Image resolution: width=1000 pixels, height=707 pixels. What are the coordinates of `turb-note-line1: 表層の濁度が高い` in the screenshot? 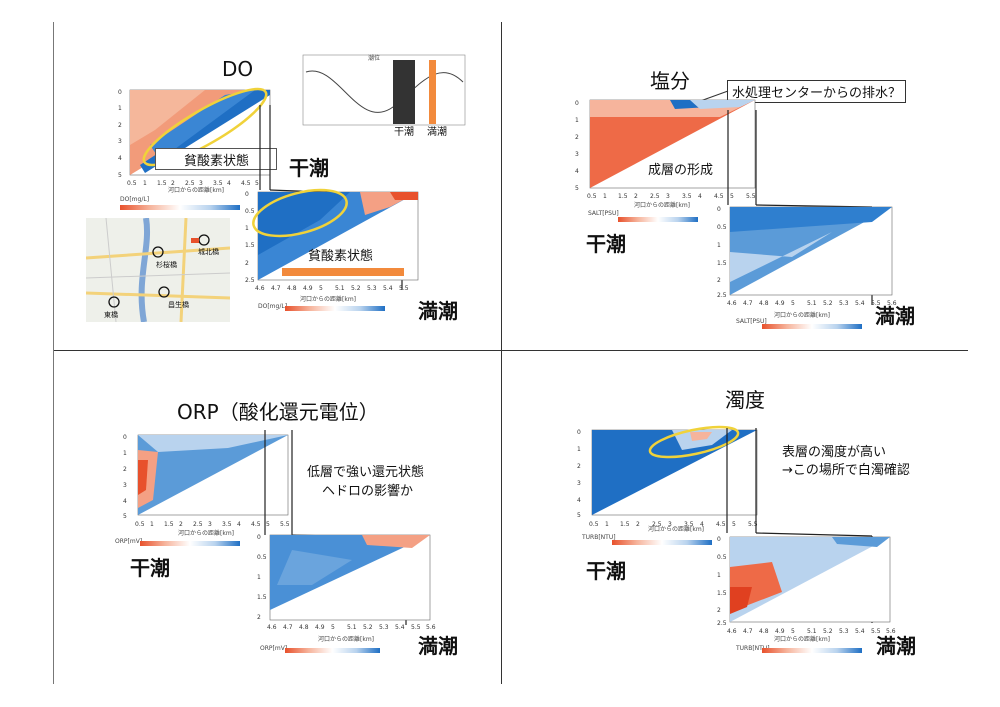 It's located at (834, 452).